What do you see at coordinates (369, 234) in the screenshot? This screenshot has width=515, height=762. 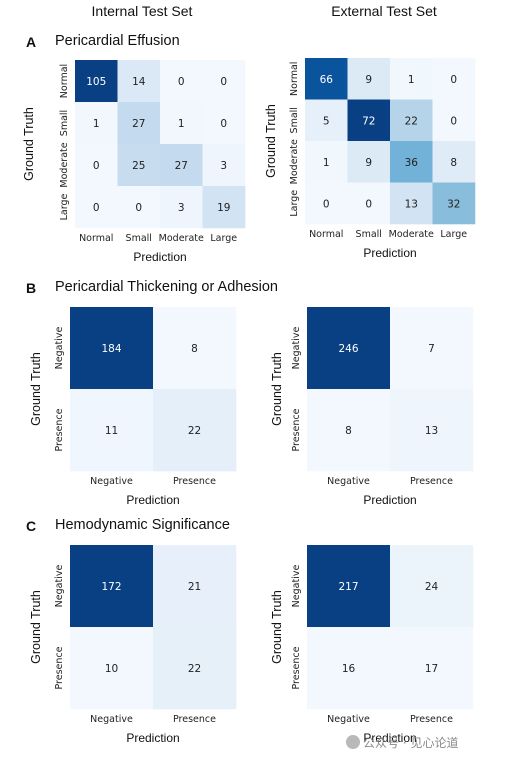 I see `heatmap-1-xtick-1: Small` at bounding box center [369, 234].